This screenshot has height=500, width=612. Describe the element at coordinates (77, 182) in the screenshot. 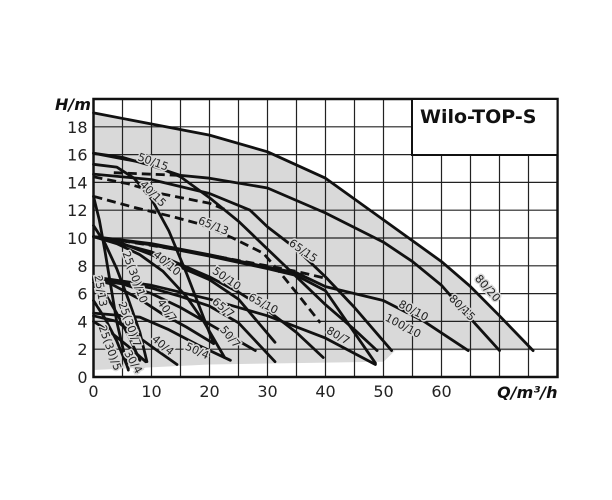

I see `y-tick-label: 14` at that location.